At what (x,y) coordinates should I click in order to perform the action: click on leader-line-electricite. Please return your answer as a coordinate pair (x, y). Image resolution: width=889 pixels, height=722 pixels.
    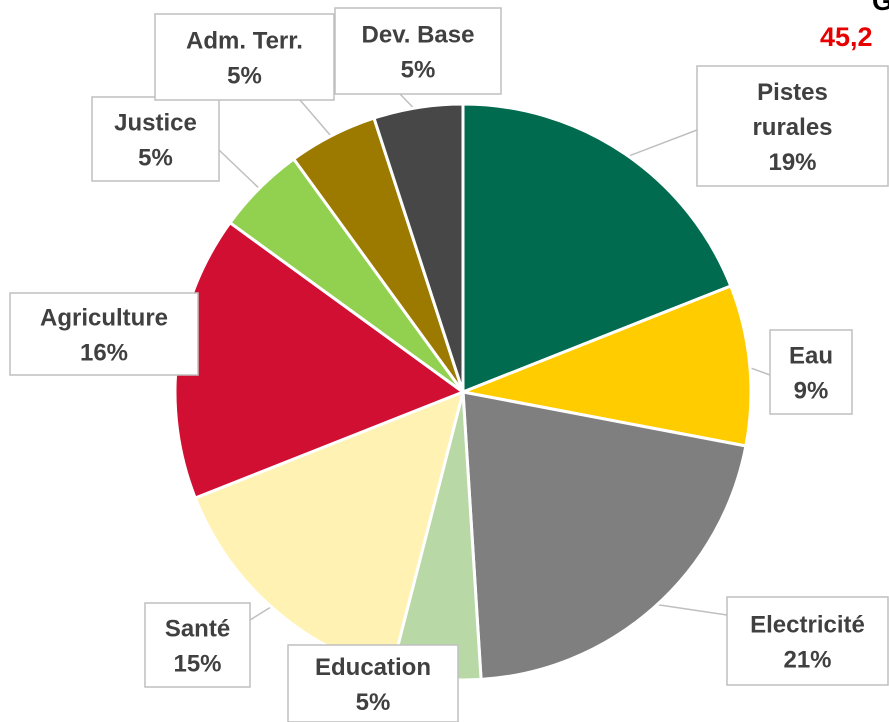
    Looking at the image, I should click on (688, 609).